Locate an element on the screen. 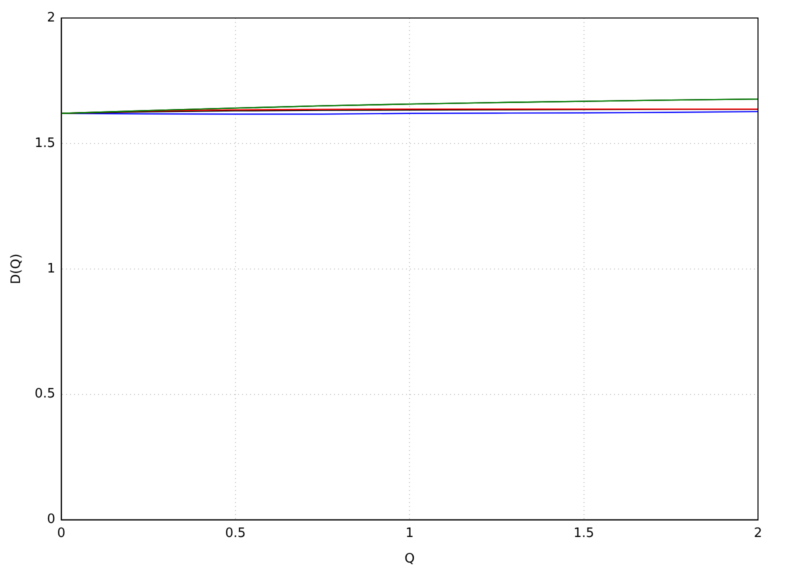 The image size is (788, 576). y-axis-title: D(Q) is located at coordinates (16, 269).